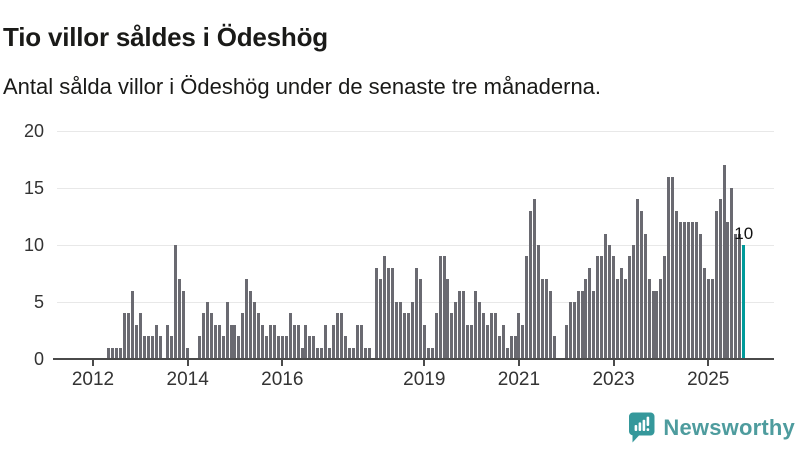  Describe the element at coordinates (38, 302) in the screenshot. I see `y-axis-label: 5` at that location.